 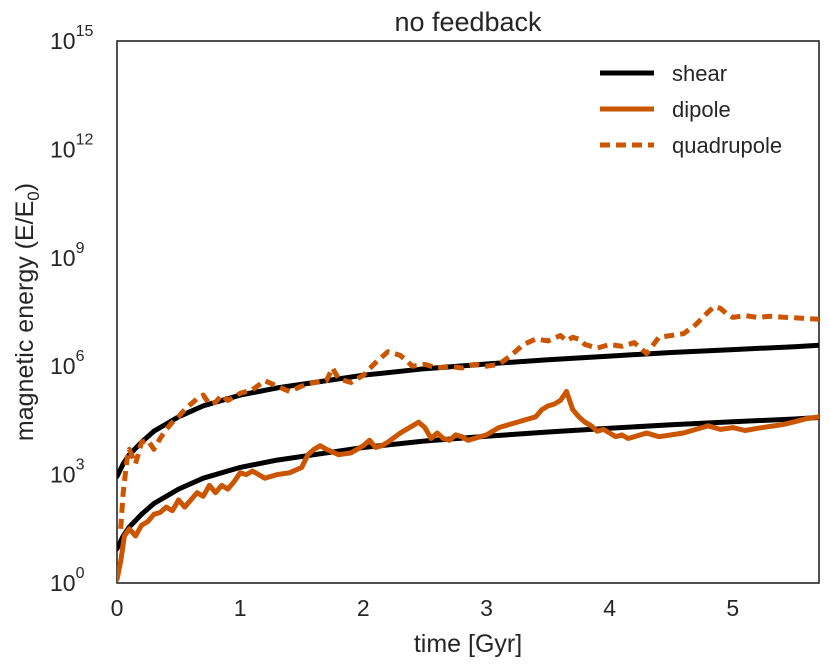 I want to click on y-tick-label-15: 10¹⁵, so click(x=71, y=38).